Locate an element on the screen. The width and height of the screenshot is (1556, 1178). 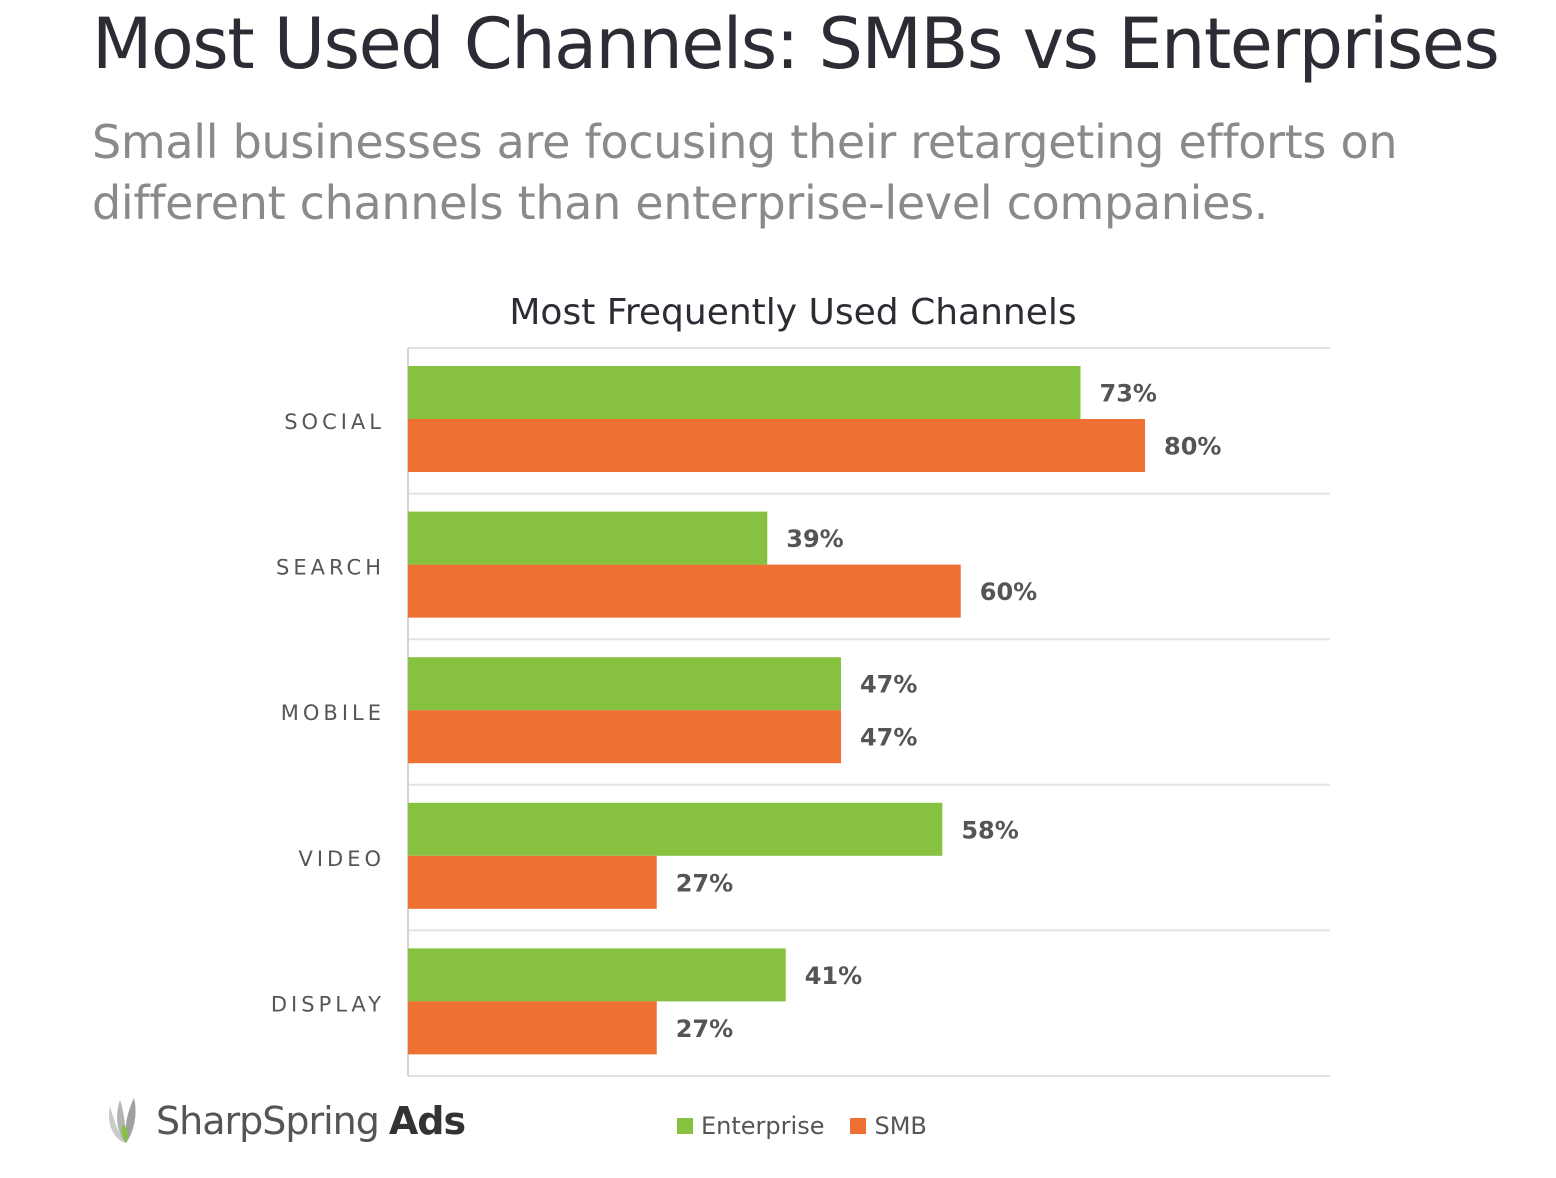
data-label-enterprise-search: 39% is located at coordinates (814, 539).